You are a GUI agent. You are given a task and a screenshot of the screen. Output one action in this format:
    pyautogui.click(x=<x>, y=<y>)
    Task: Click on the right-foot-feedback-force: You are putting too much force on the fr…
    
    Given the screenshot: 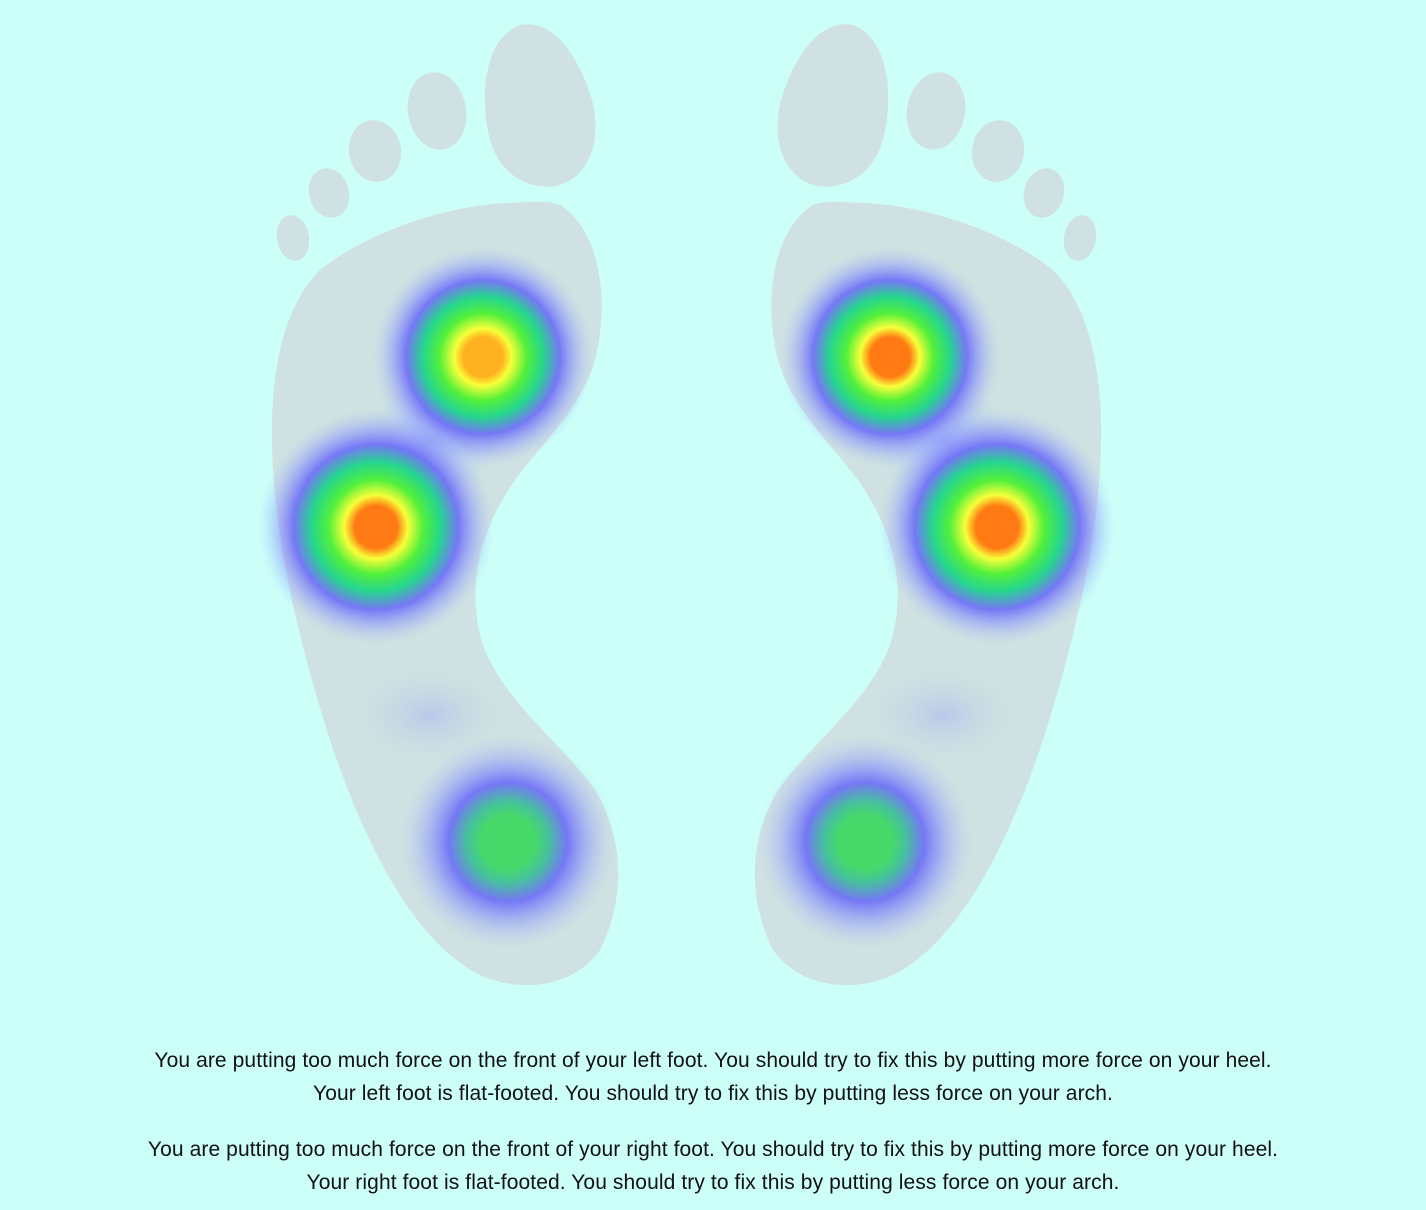 What is the action you would take?
    pyautogui.click(x=713, y=1149)
    